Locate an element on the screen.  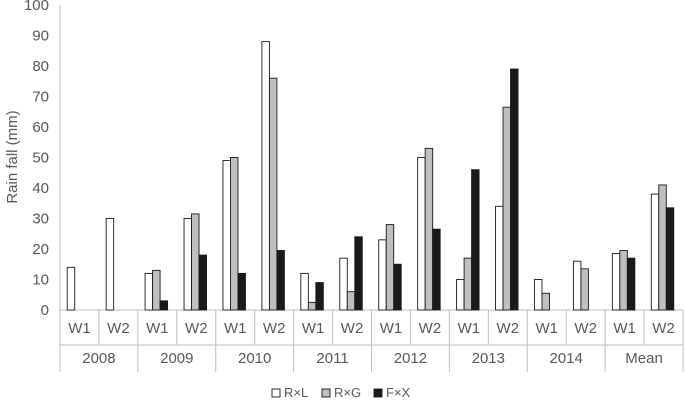
group-label: Mean is located at coordinates (644, 358).